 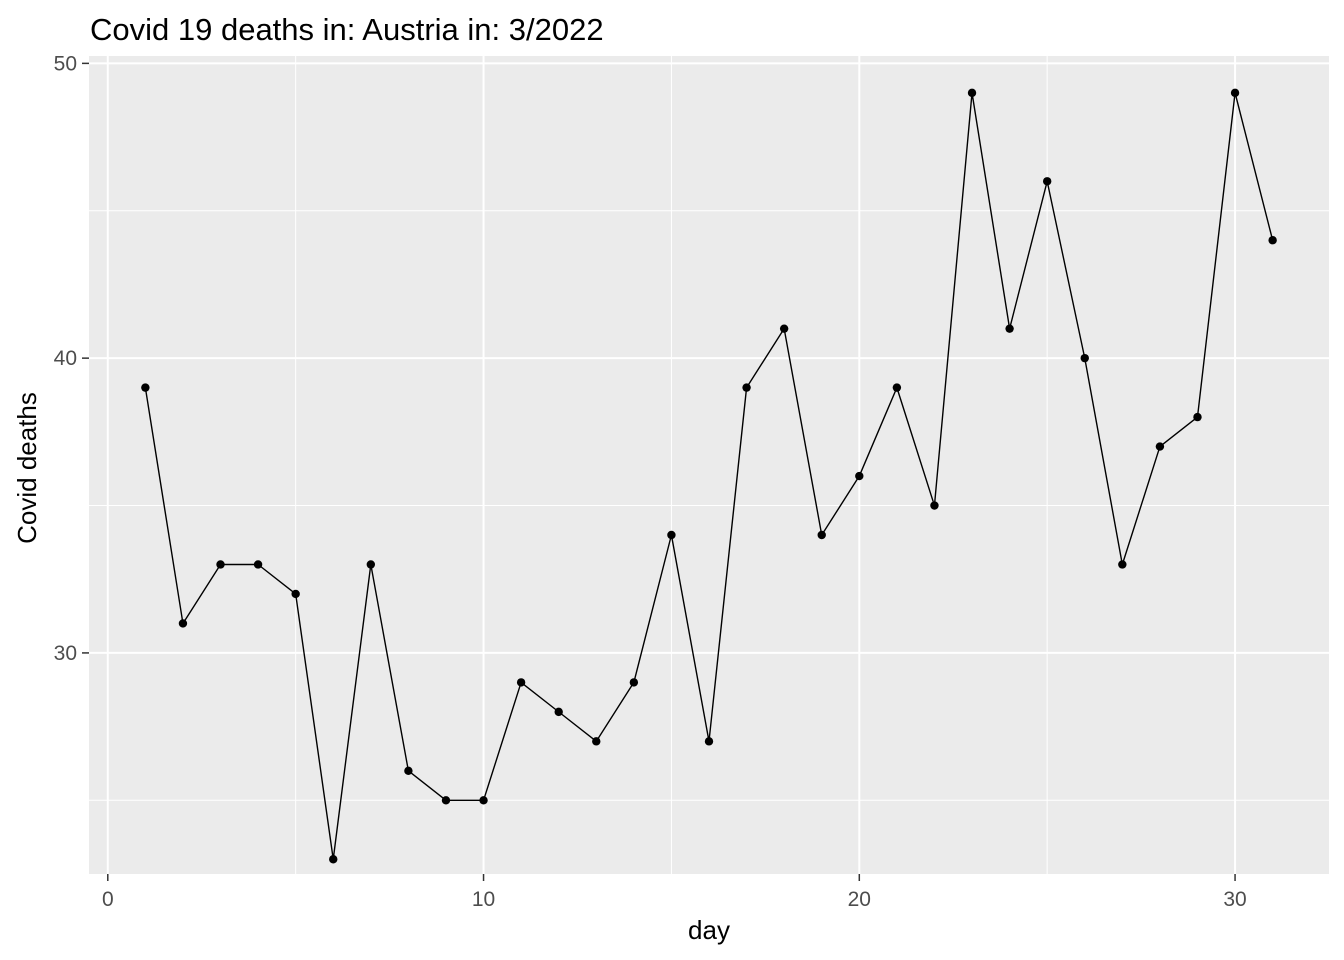 I want to click on x-tick-label: 30, so click(x=1234, y=899).